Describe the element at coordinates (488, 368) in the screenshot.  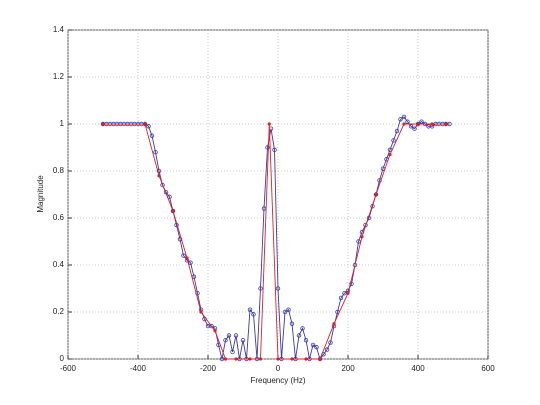
I see `x-tick-label: 600` at that location.